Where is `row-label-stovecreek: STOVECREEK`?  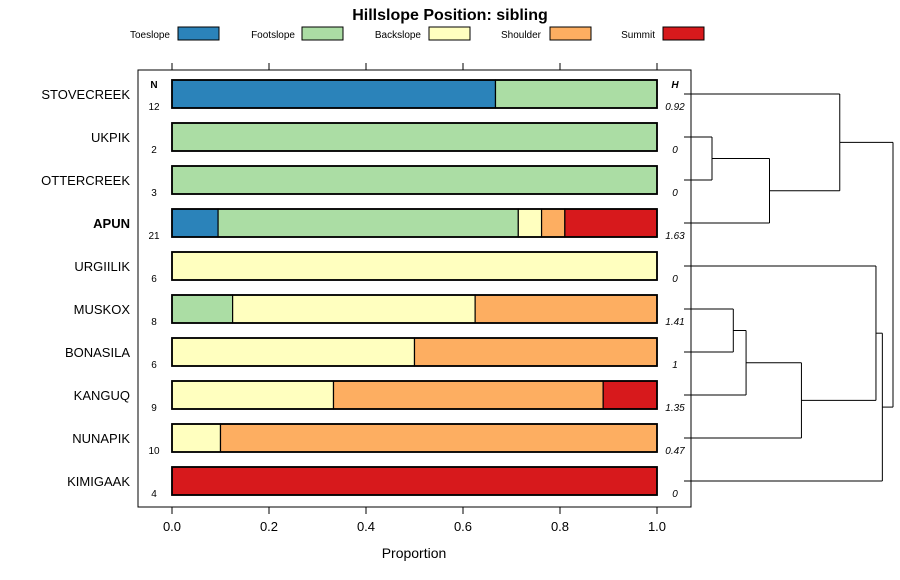 row-label-stovecreek: STOVECREEK is located at coordinates (85, 94).